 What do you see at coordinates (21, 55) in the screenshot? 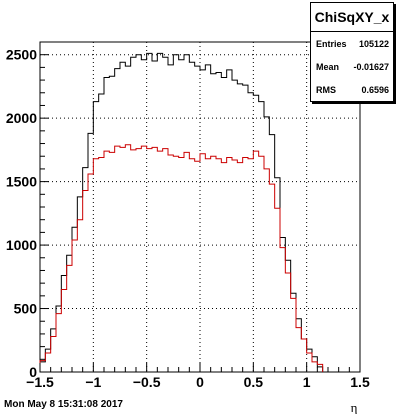
I see `y-tick-label: 2500` at bounding box center [21, 55].